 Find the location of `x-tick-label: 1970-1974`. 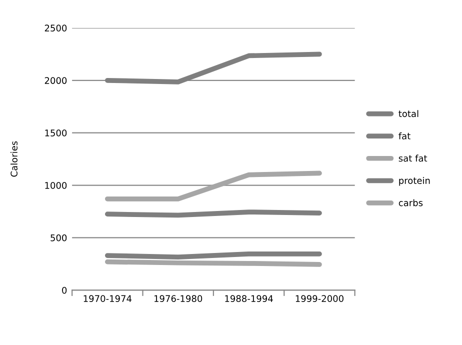

x-tick-label: 1970-1974 is located at coordinates (108, 298).